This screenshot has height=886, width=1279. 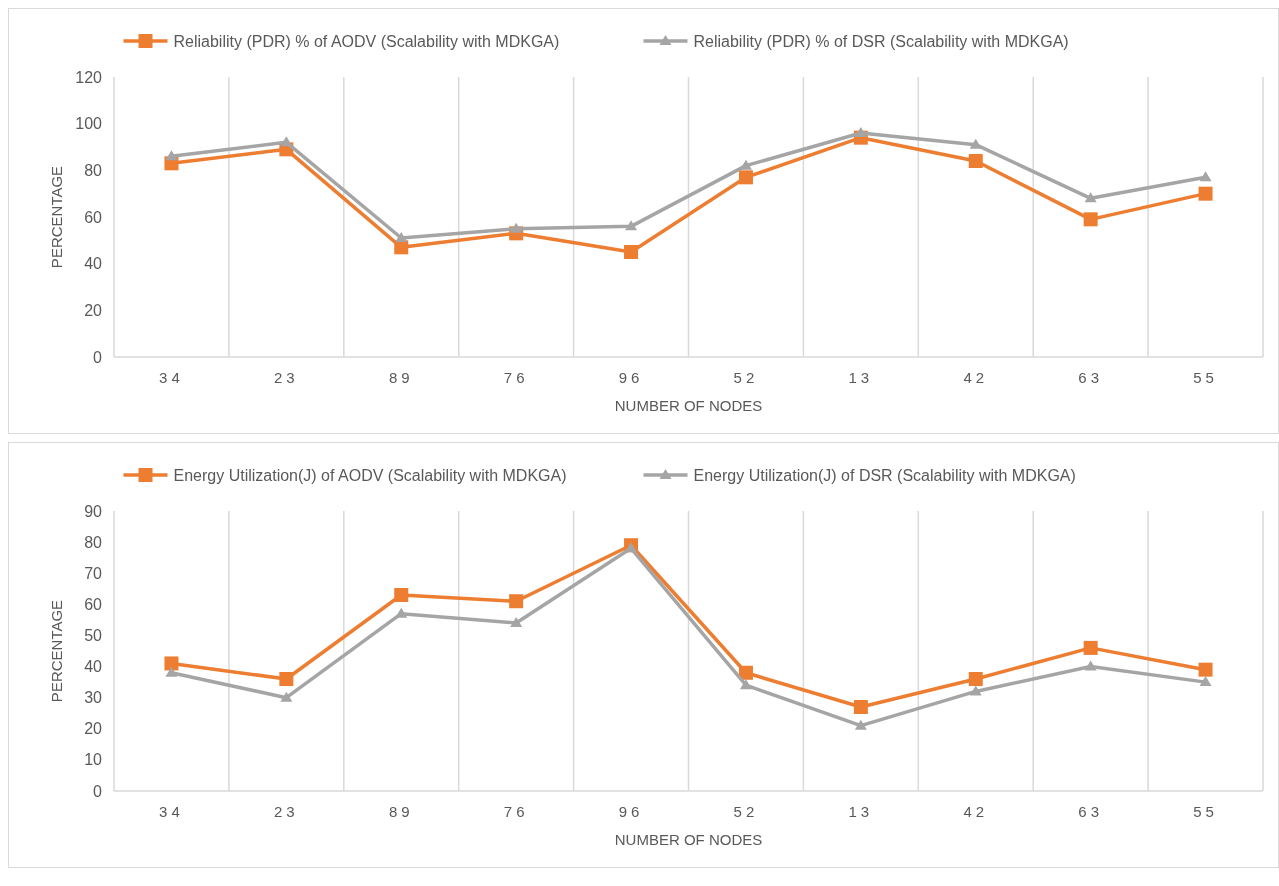 What do you see at coordinates (93, 636) in the screenshot?
I see `y-tick-label: 50` at bounding box center [93, 636].